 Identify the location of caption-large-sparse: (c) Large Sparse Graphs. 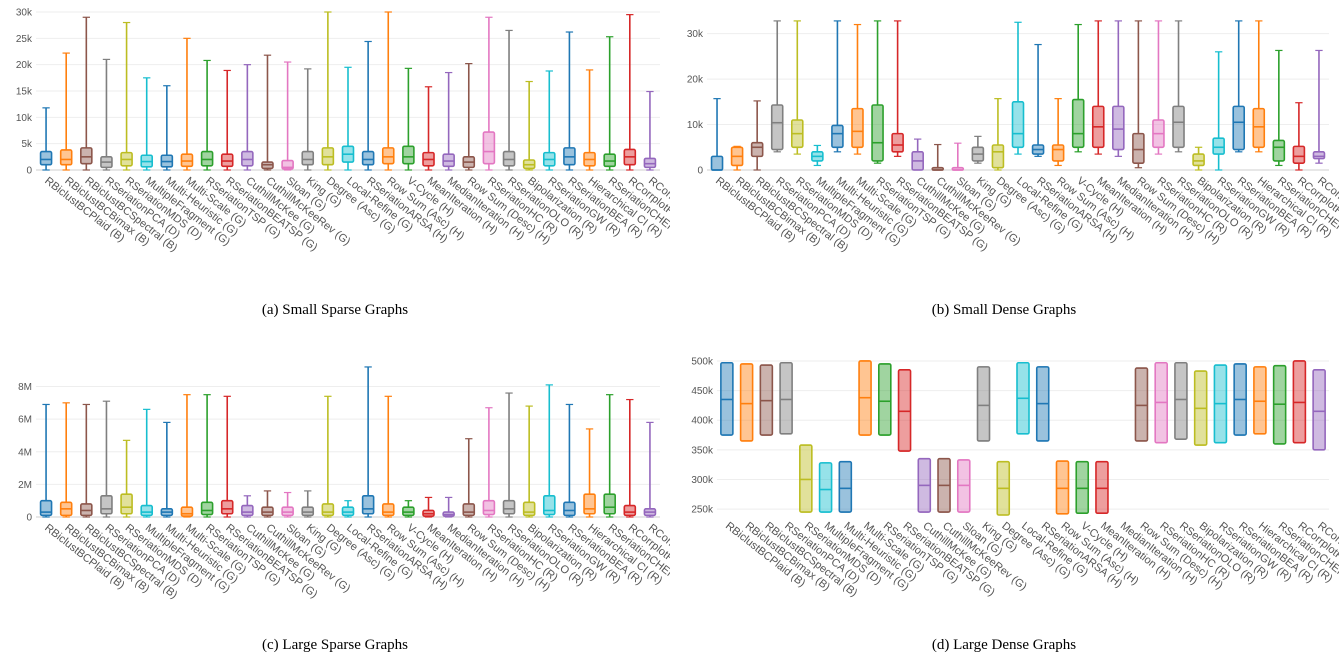
(335, 645).